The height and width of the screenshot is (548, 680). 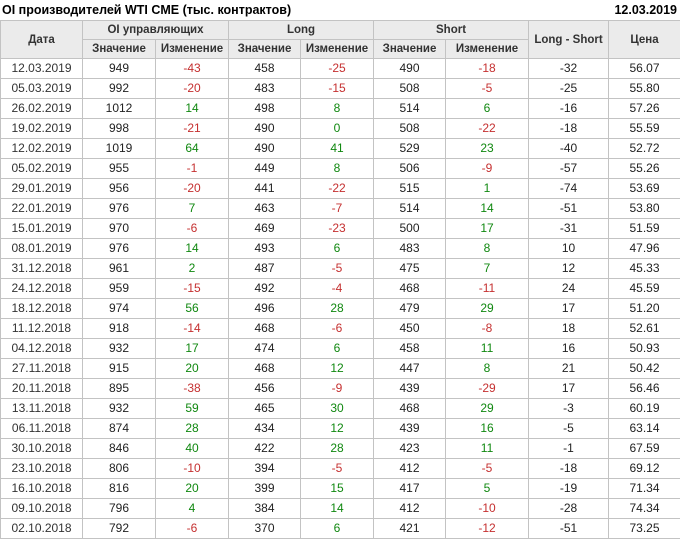 I want to click on table-row: 16.10.2018 816 20 399 15 417 5 -19 71.34, so click(x=340, y=488).